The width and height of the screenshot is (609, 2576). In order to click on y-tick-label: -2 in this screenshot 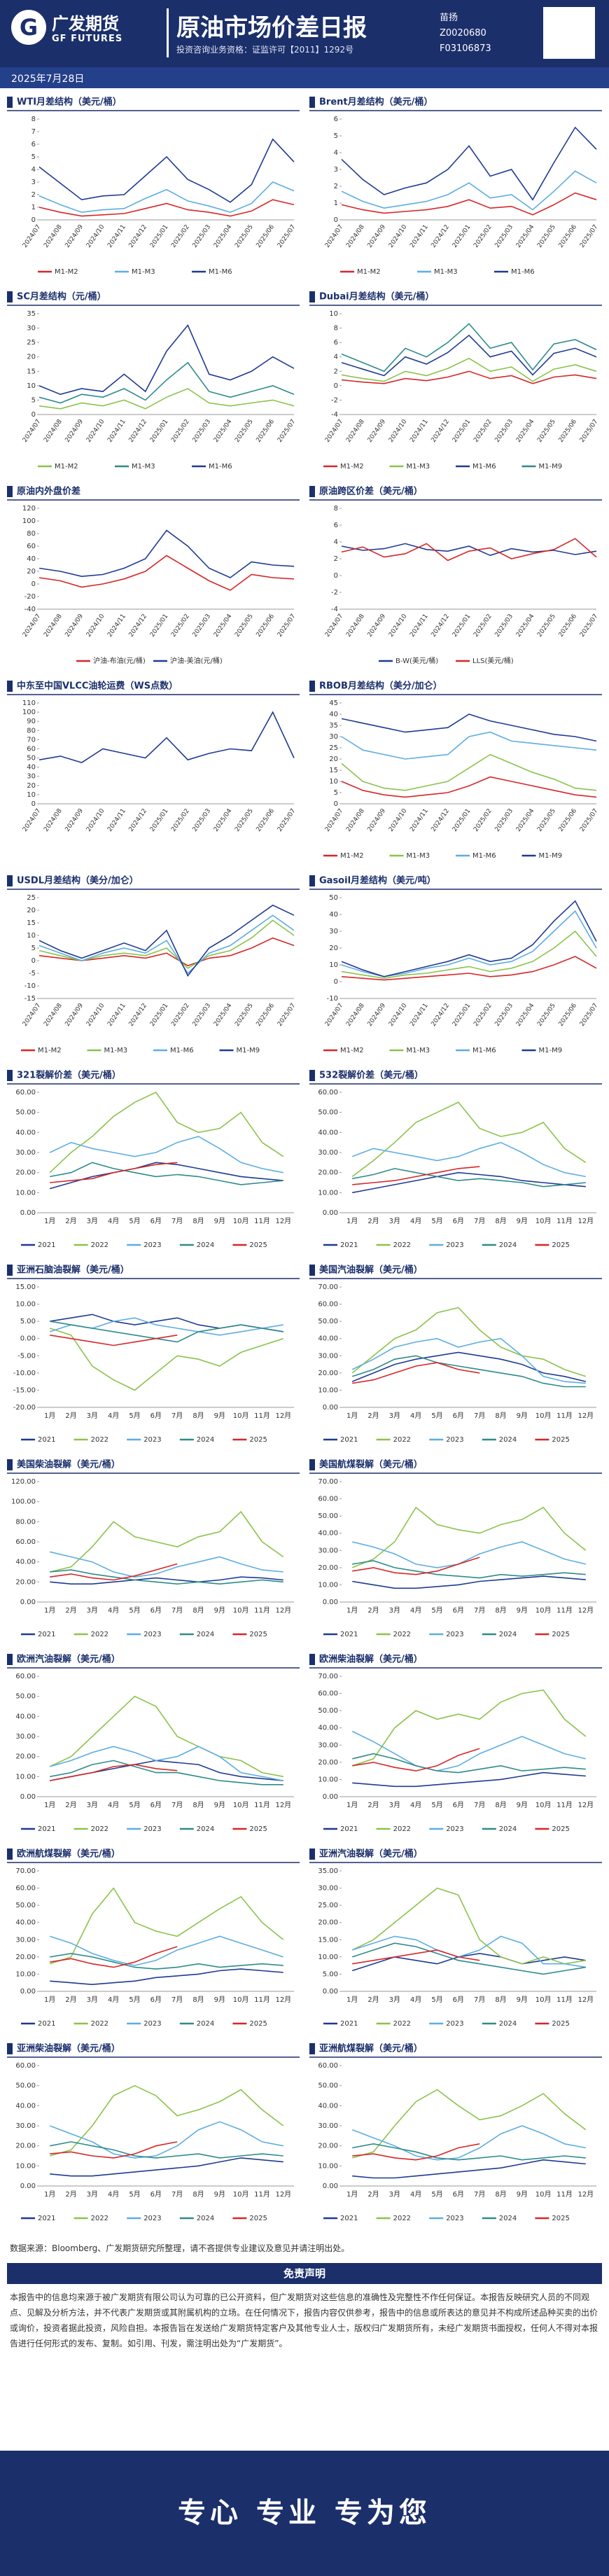, I will do `click(334, 593)`.